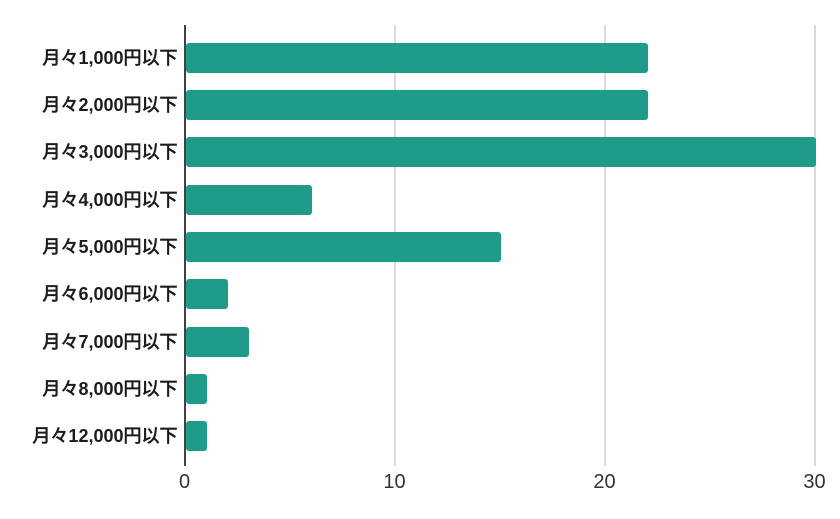  What do you see at coordinates (110, 246) in the screenshot?
I see `category-label: 月々5,000円以下` at bounding box center [110, 246].